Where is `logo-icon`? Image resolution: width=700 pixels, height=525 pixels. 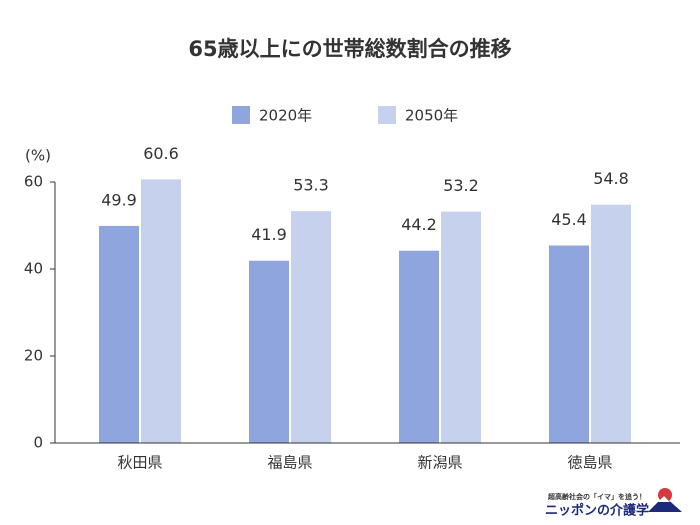 logo-icon is located at coordinates (665, 500).